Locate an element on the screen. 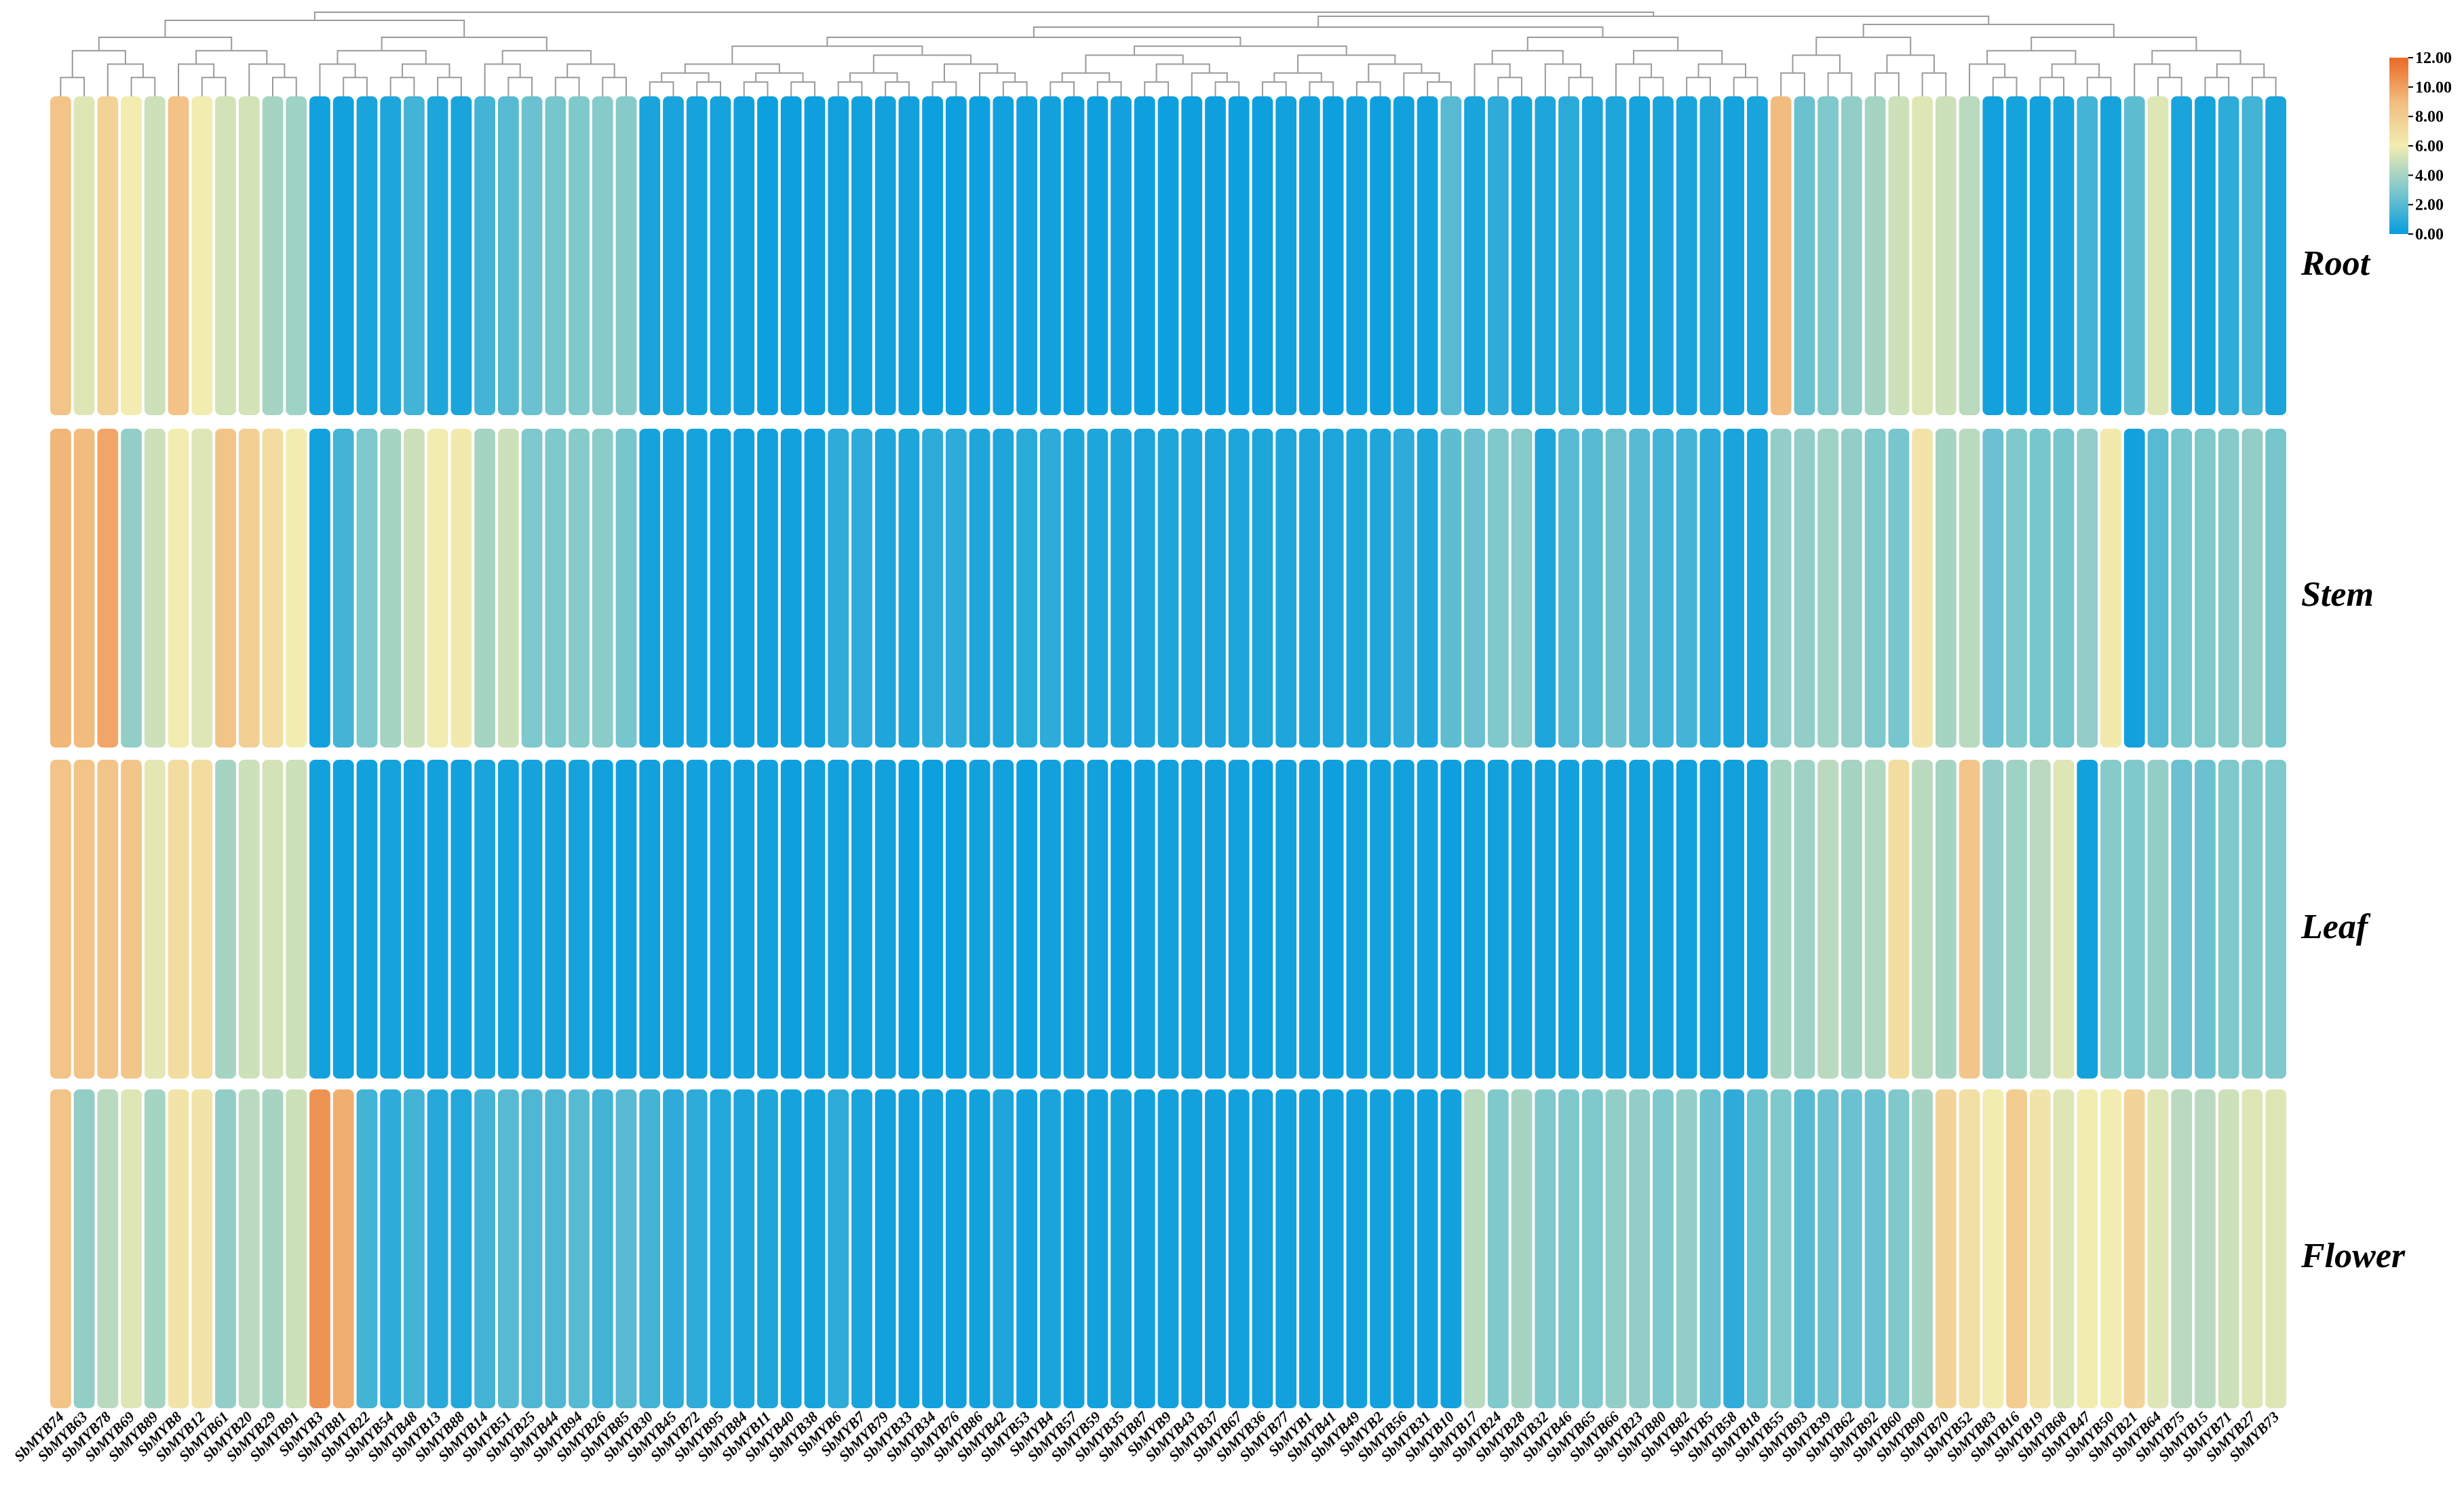  cell-flower-sbmyb88 is located at coordinates (461, 1248).